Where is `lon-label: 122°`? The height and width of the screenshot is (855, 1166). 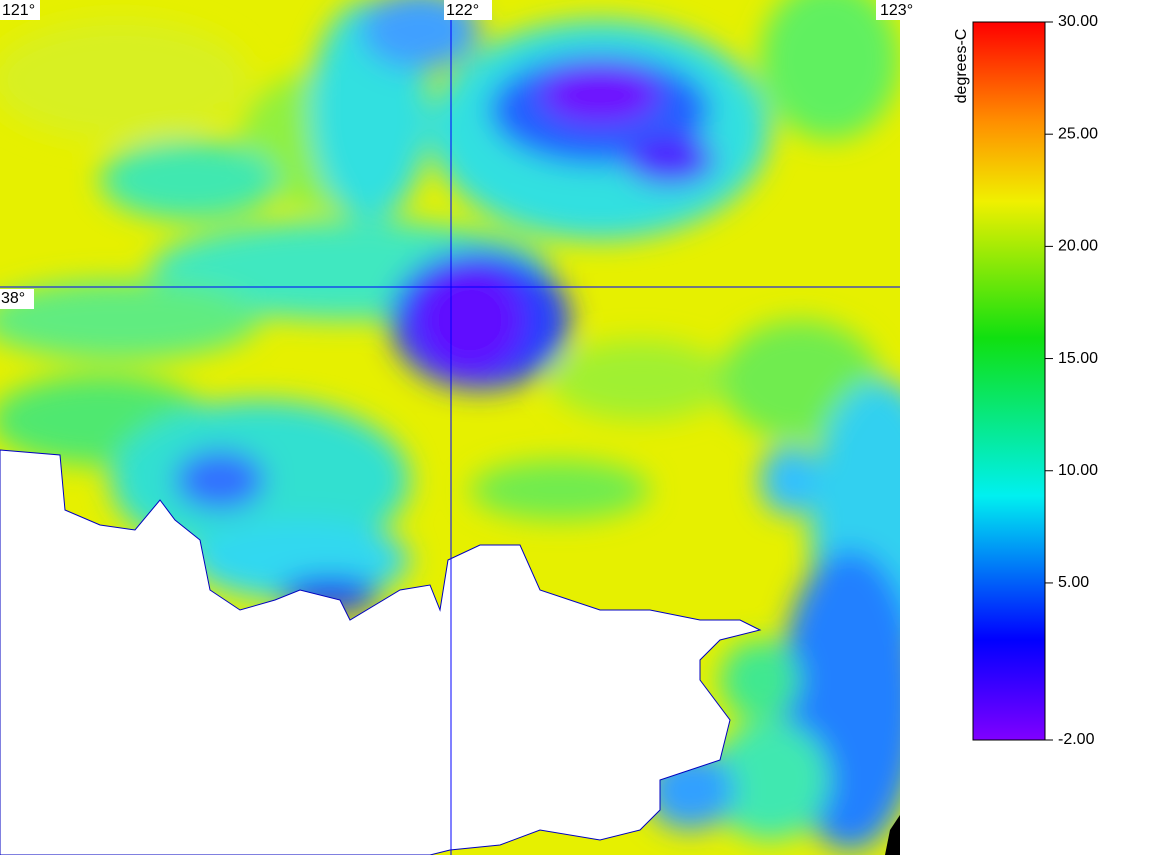
lon-label: 122° is located at coordinates (462, 10).